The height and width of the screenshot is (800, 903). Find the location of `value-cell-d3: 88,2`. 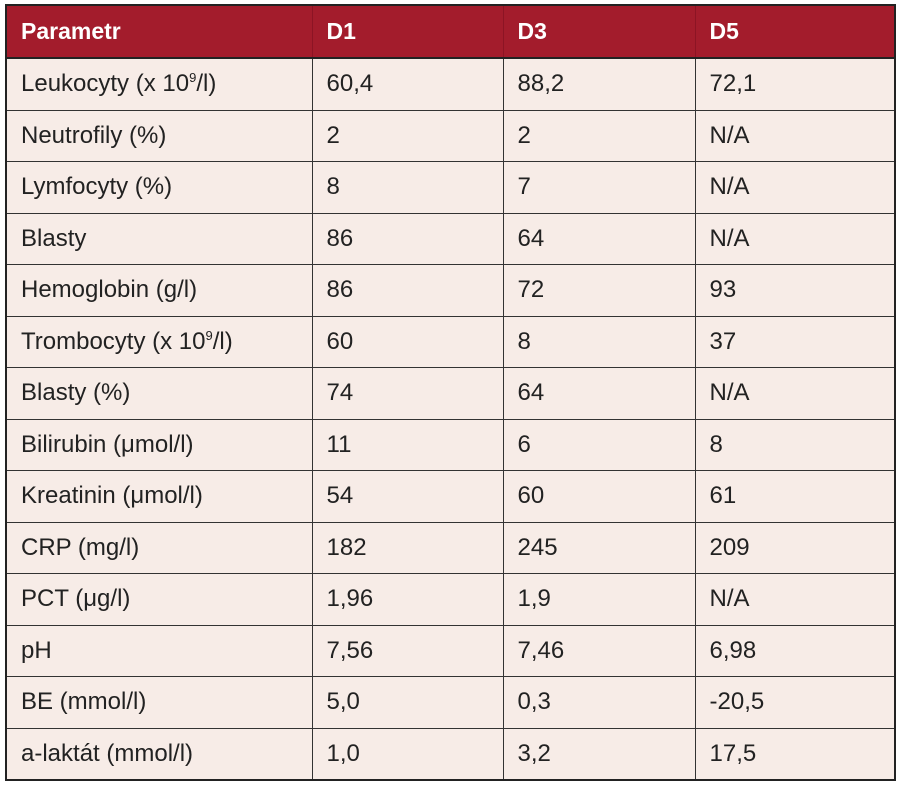

value-cell-d3: 88,2 is located at coordinates (599, 84).